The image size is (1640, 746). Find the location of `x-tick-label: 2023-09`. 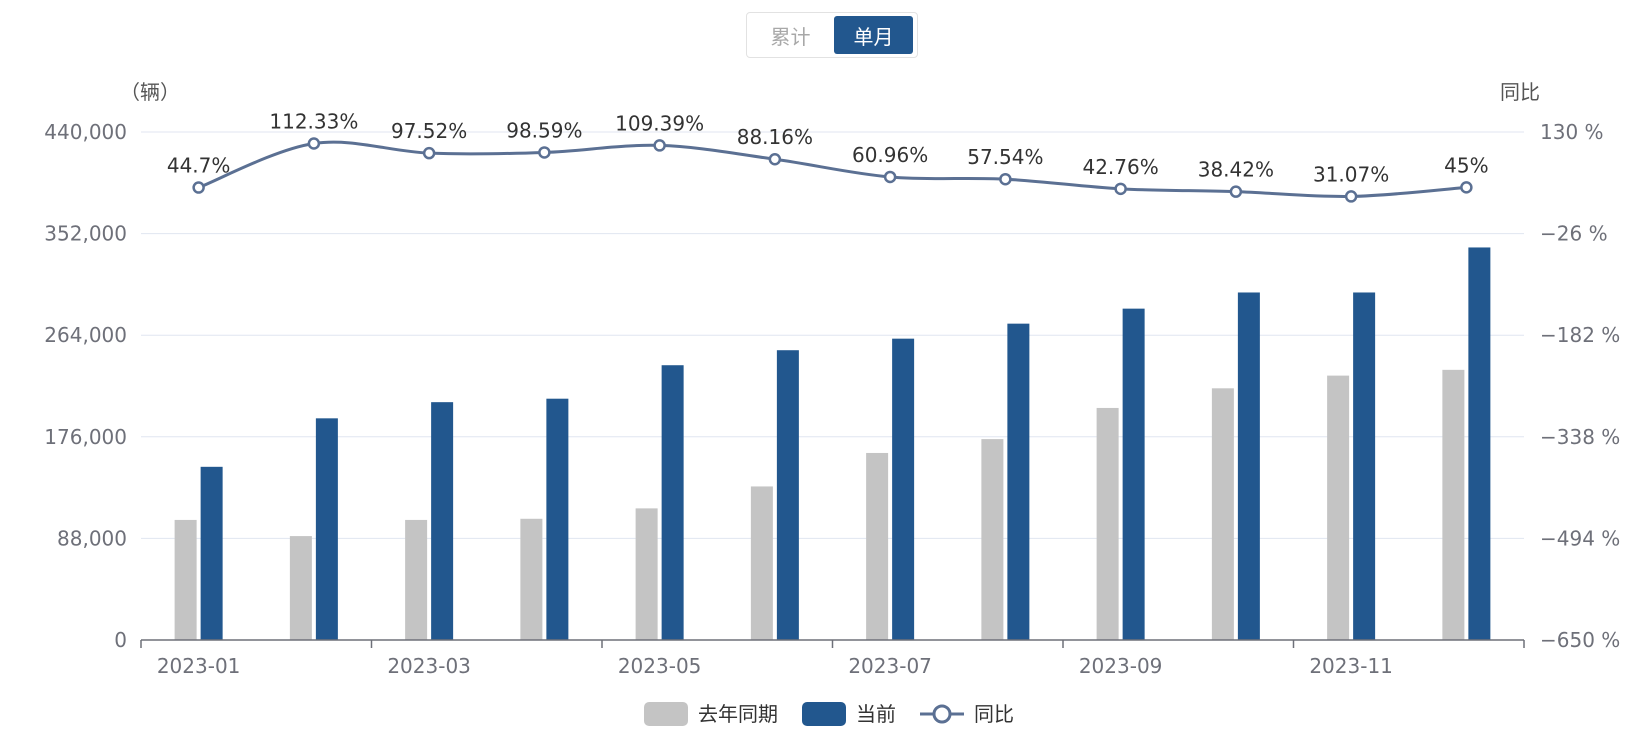

x-tick-label: 2023-09 is located at coordinates (1121, 666).